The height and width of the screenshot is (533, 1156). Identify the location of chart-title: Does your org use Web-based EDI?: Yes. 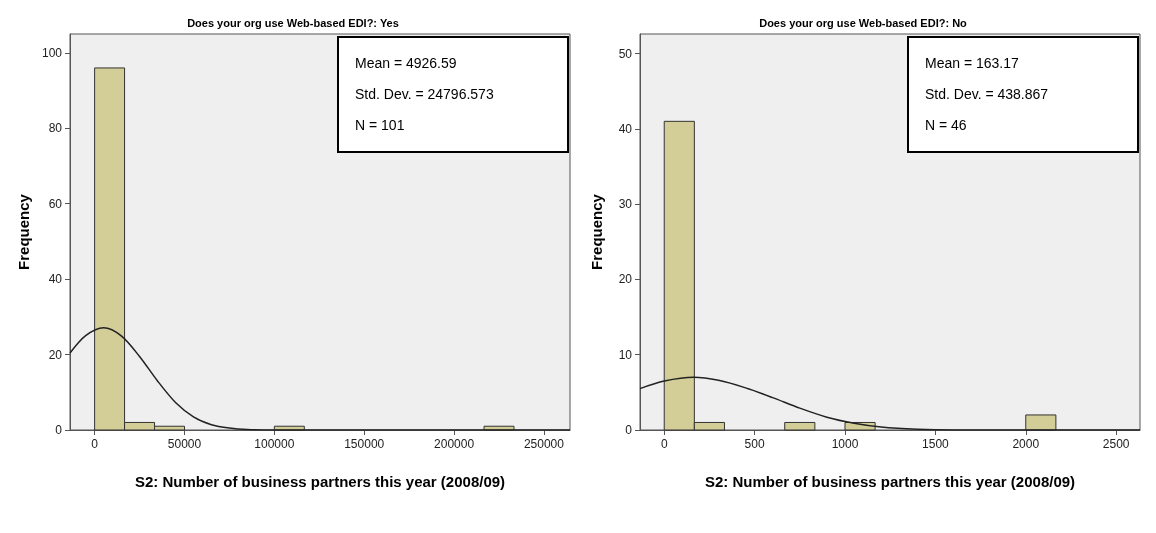
(293, 22).